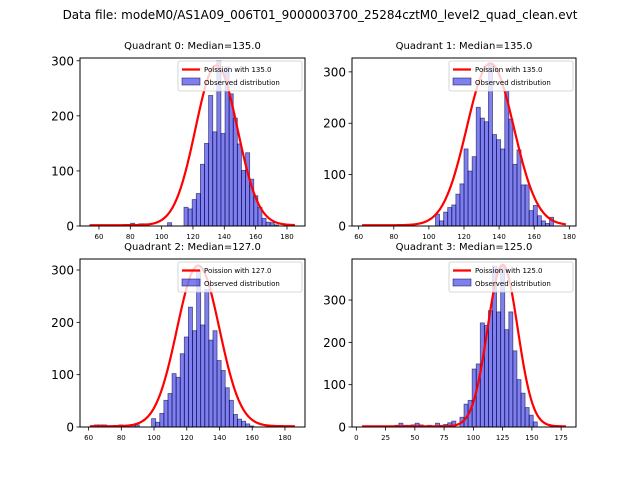 This screenshot has height=480, width=640. Describe the element at coordinates (393, 237) in the screenshot. I see `x-tick-label: 80` at that location.